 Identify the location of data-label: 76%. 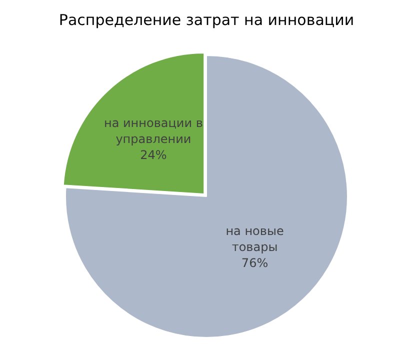
(254, 263).